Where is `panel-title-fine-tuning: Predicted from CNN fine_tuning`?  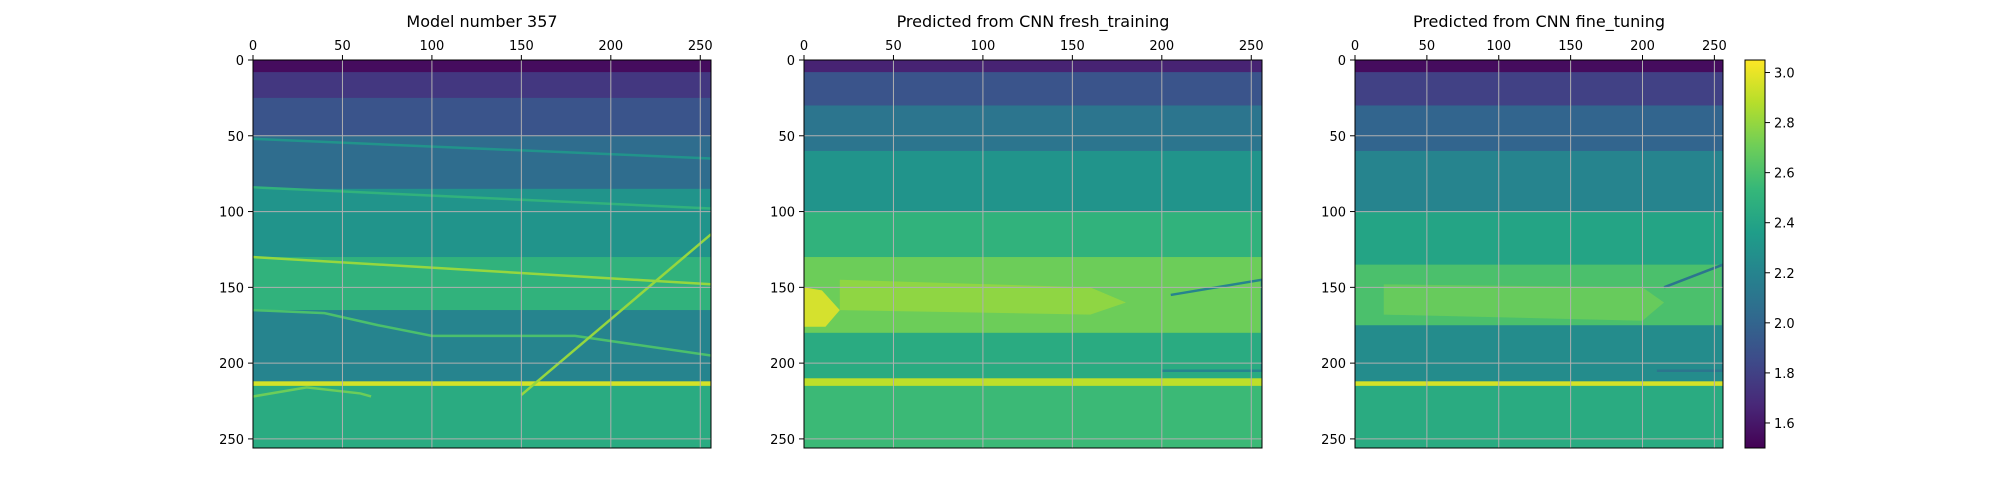 panel-title-fine-tuning: Predicted from CNN fine_tuning is located at coordinates (1539, 22).